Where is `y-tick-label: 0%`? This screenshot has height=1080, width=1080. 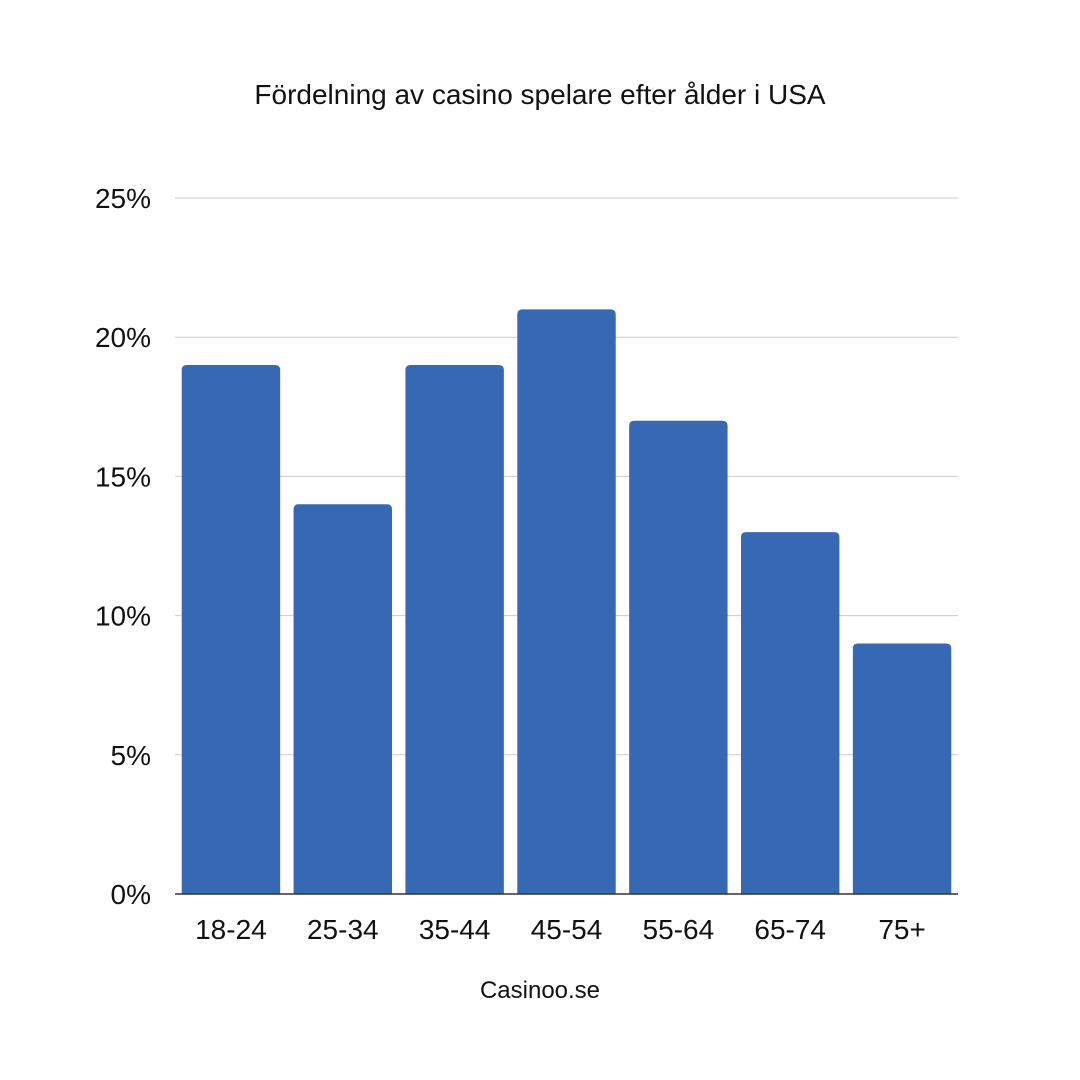
y-tick-label: 0% is located at coordinates (131, 894).